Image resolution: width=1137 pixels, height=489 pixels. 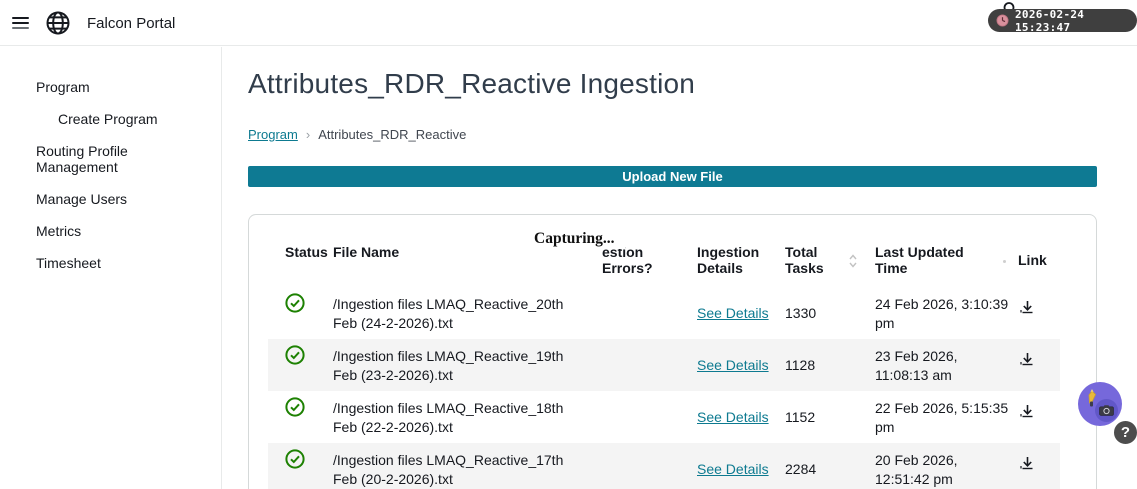 I want to click on column-header-ingestion-details: Ingestion Details, so click(x=728, y=260).